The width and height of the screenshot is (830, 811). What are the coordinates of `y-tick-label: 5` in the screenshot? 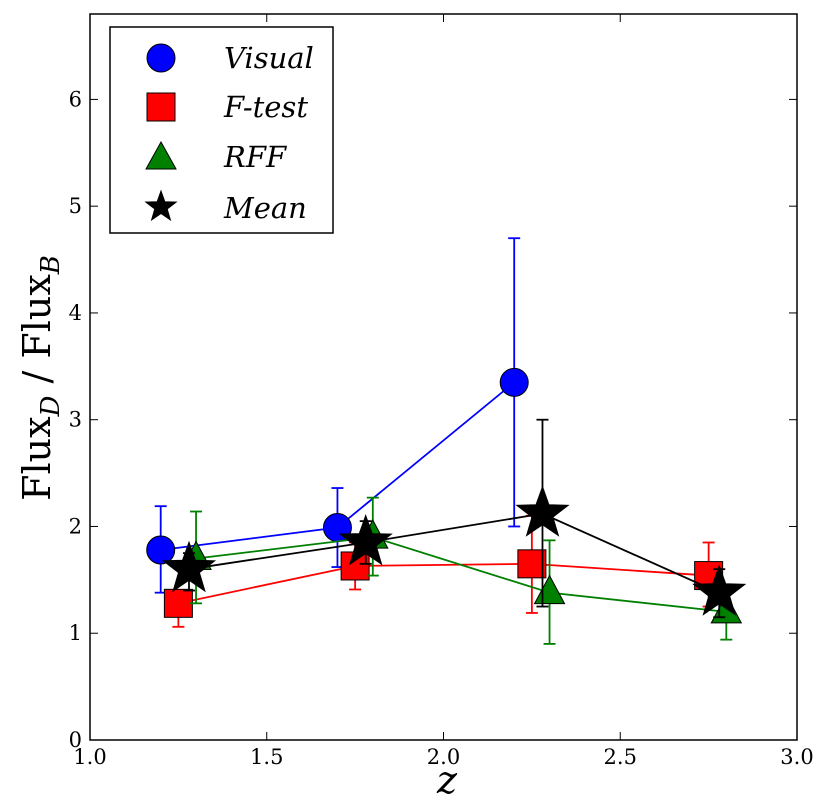 It's located at (75, 206).